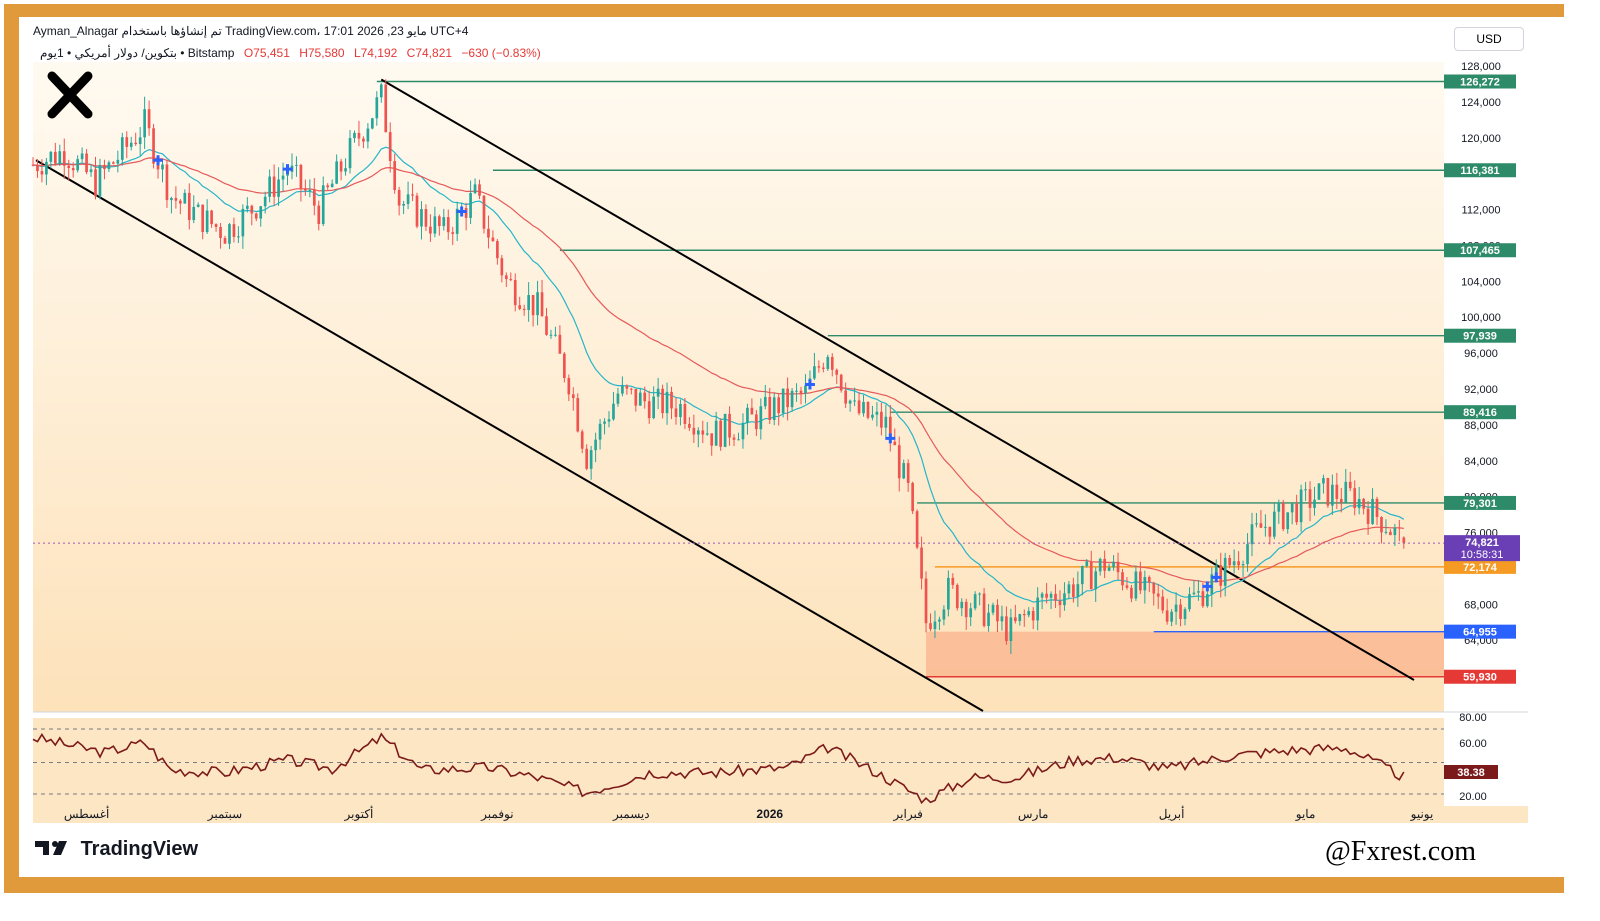  Describe the element at coordinates (1480, 83) in the screenshot. I see `level-price-label: 126,272` at that location.